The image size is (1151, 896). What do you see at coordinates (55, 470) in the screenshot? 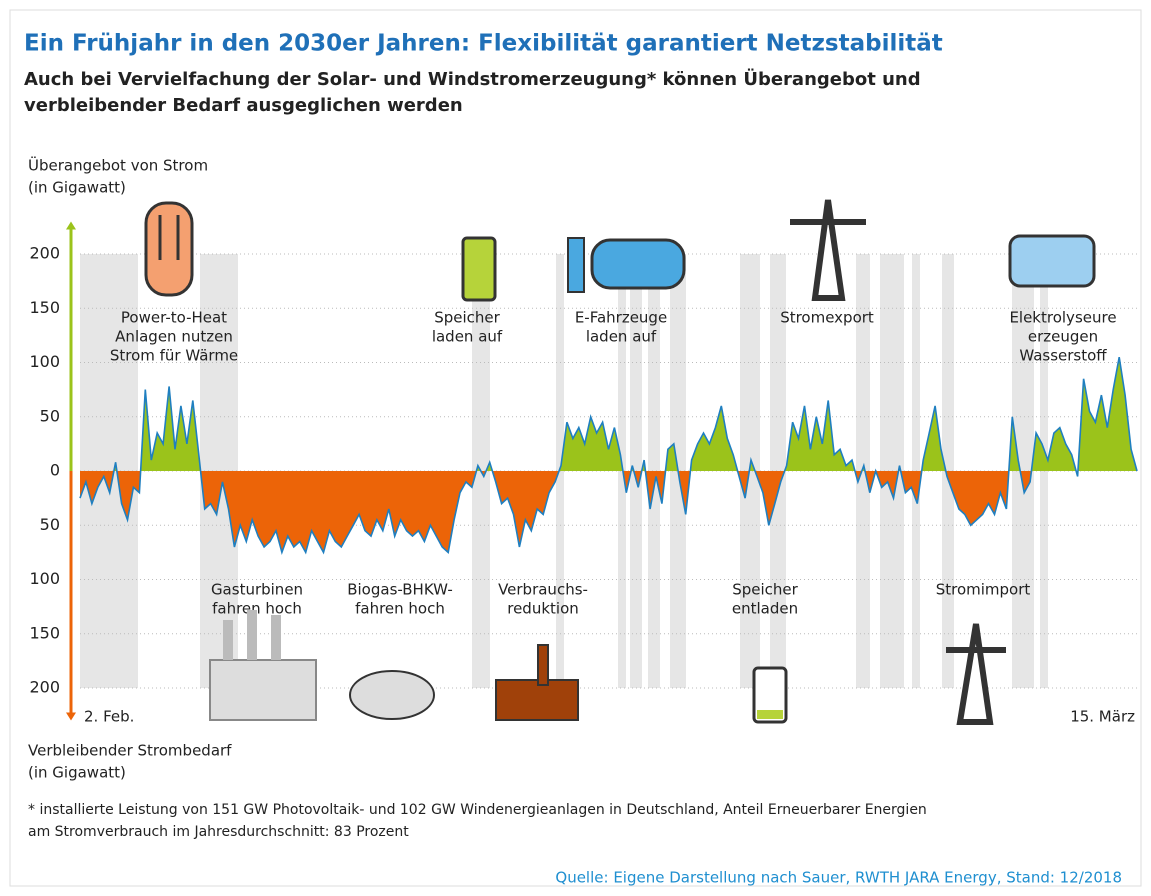
I see `y-tick-label: 0` at bounding box center [55, 470].